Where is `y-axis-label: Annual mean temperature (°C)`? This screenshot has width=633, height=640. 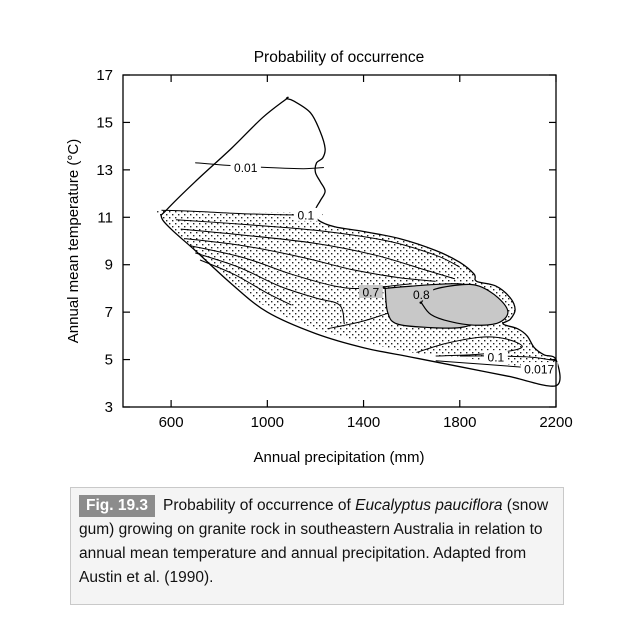 y-axis-label: Annual mean temperature (°C) is located at coordinates (73, 241).